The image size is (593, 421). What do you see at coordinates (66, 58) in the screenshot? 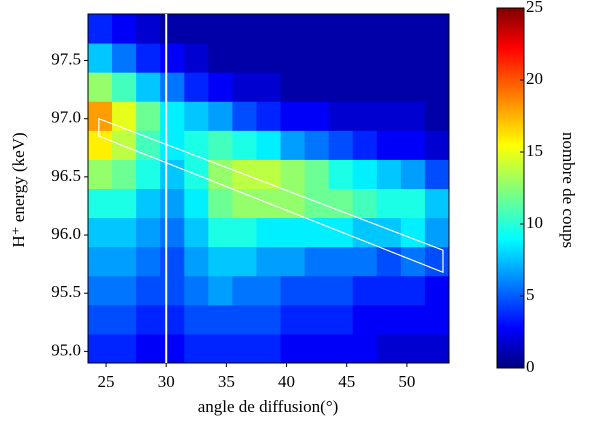
I see `y-tick-label: 97.5` at bounding box center [66, 58].